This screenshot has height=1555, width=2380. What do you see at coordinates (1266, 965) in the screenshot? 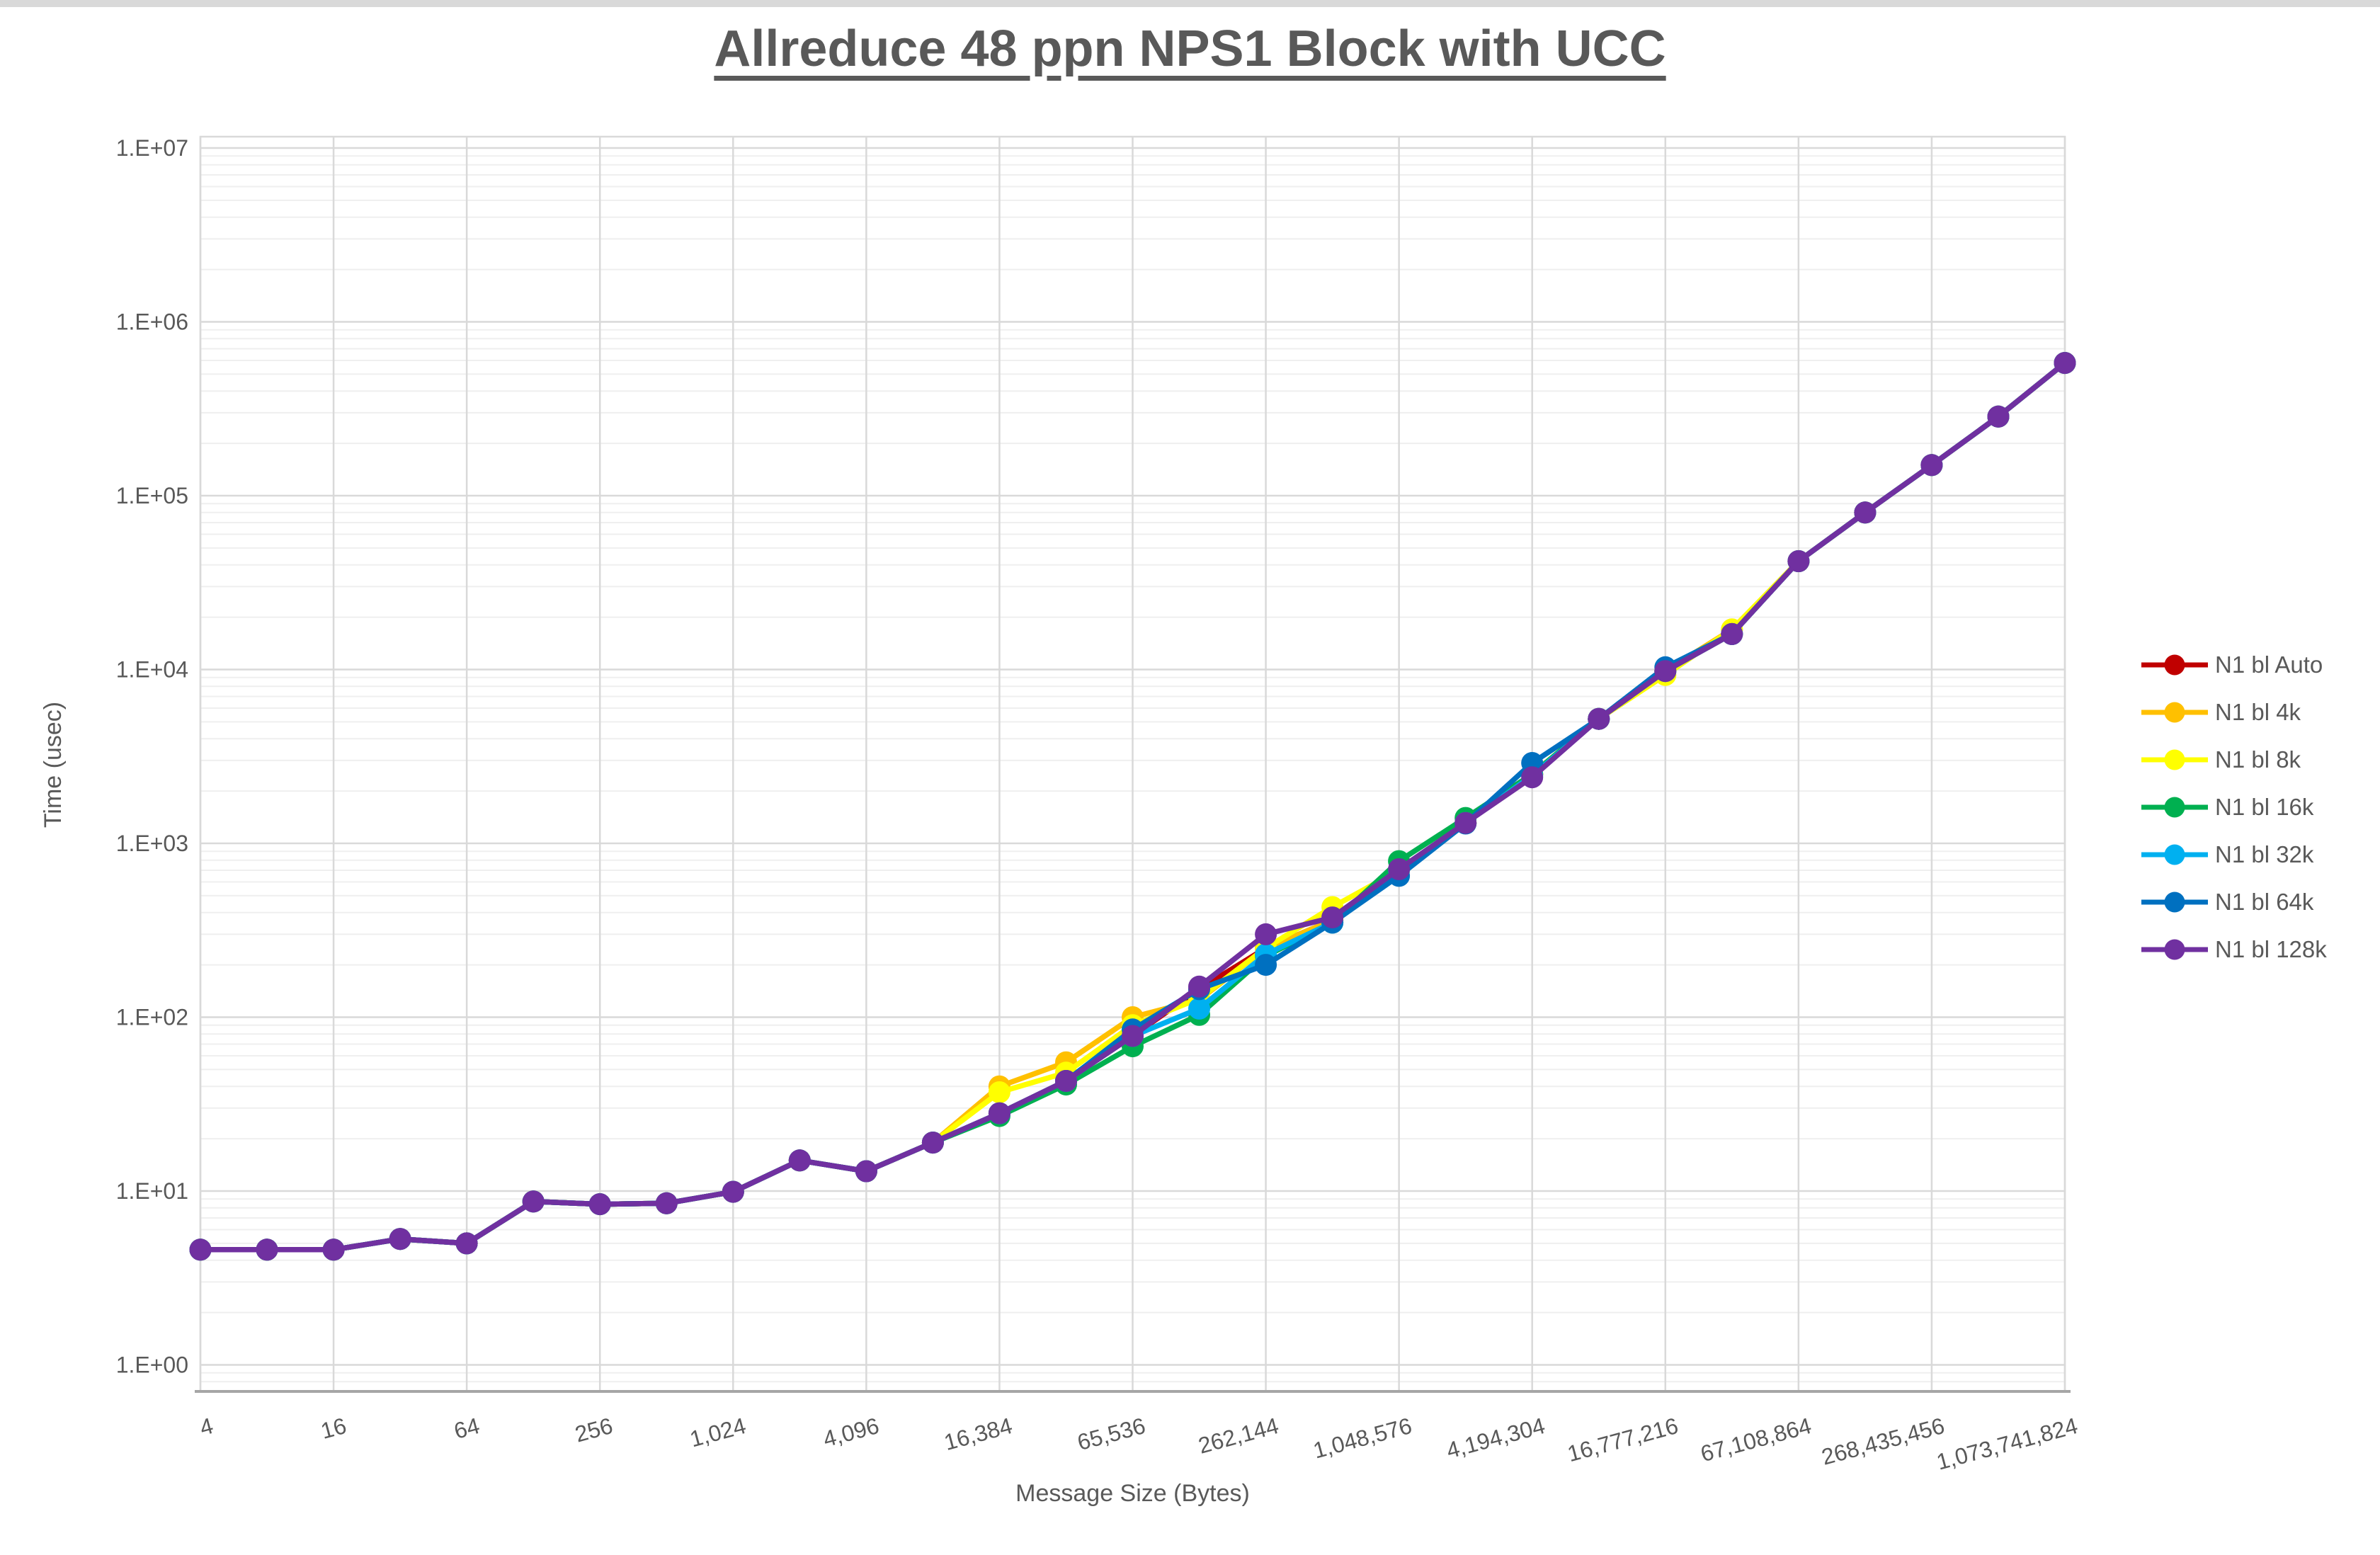
I see `data-point-n1-bl-64k` at bounding box center [1266, 965].